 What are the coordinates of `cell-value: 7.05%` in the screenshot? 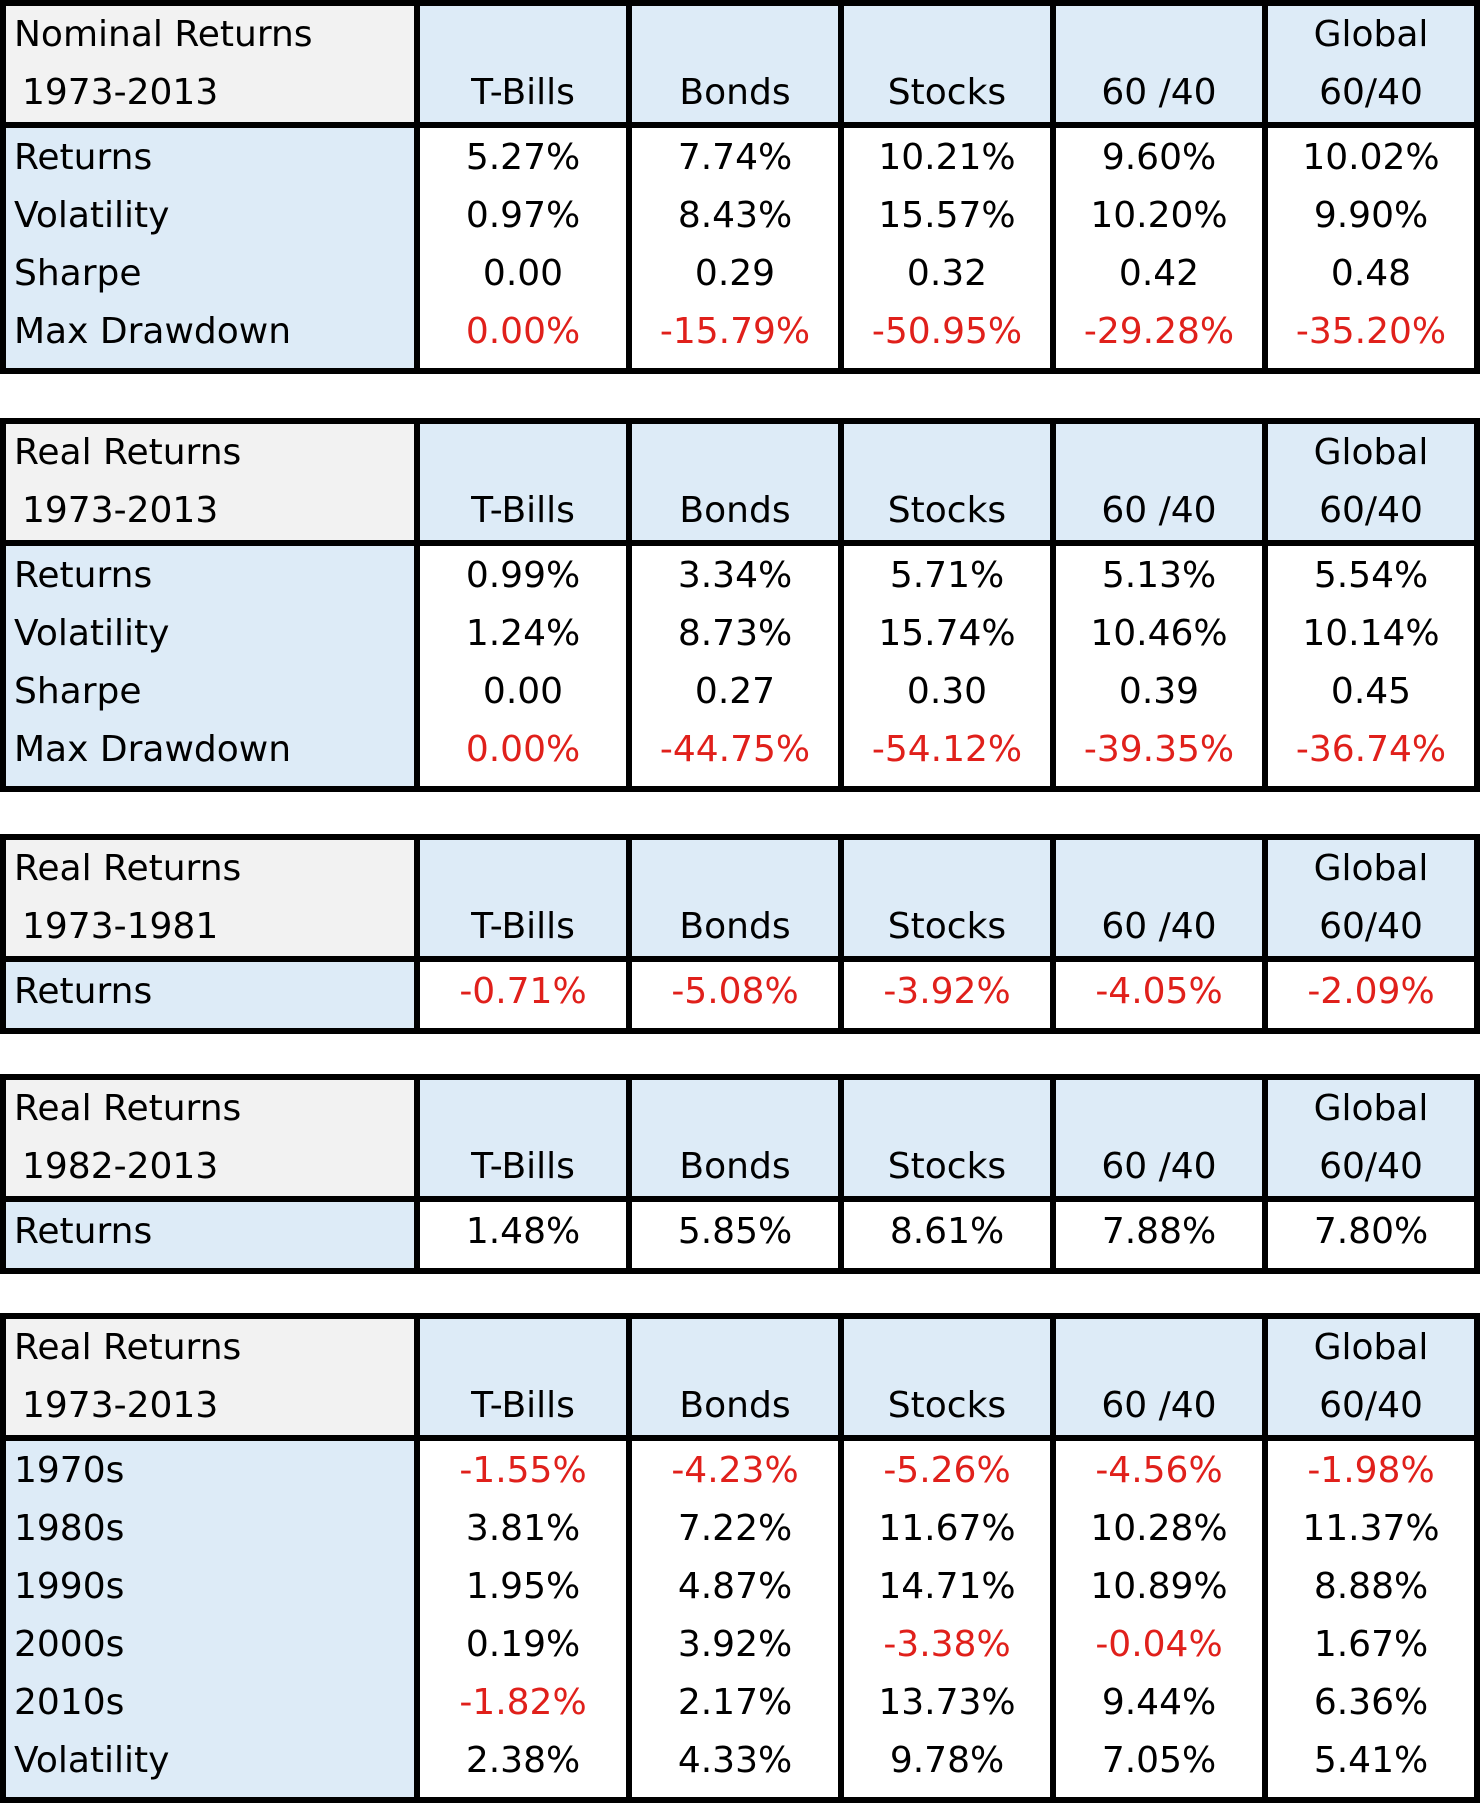 It's located at (1159, 1765).